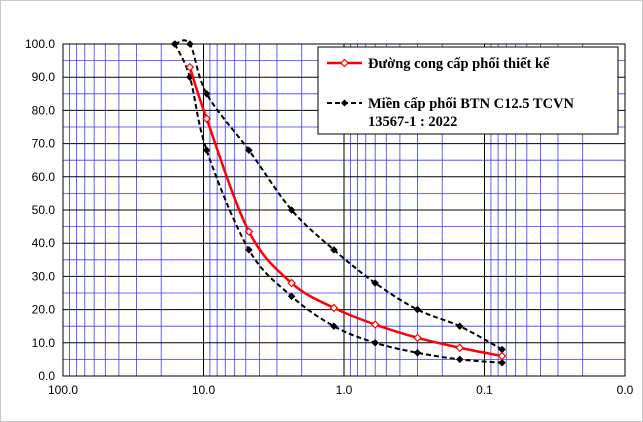 The width and height of the screenshot is (643, 422). Describe the element at coordinates (40, 44) in the screenshot. I see `y-tick-label: 100.0` at that location.